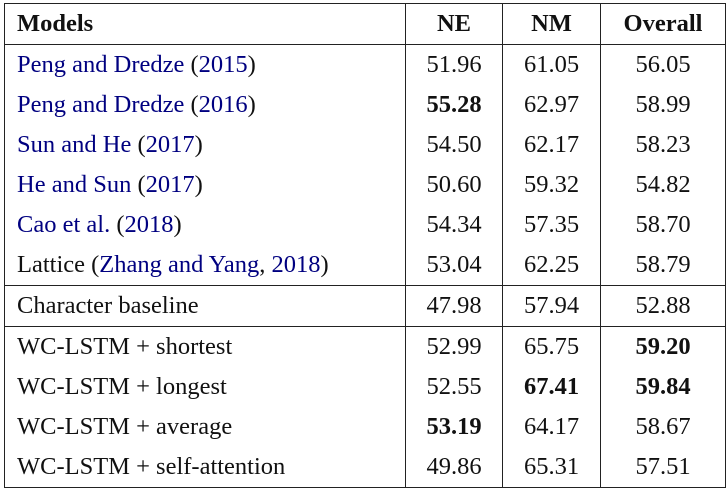  I want to click on model-text: Lattice (, so click(58, 264).